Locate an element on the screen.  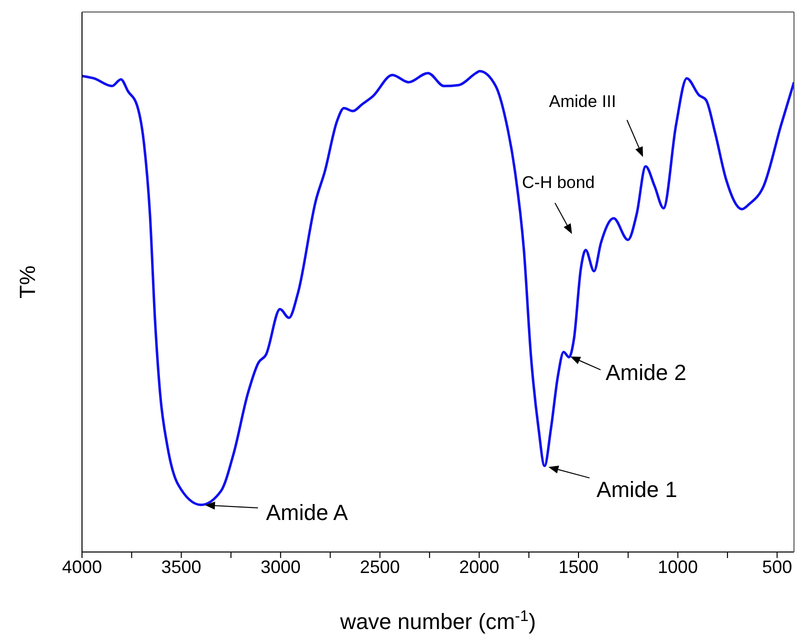
y-axis-title: T% is located at coordinates (27, 282).